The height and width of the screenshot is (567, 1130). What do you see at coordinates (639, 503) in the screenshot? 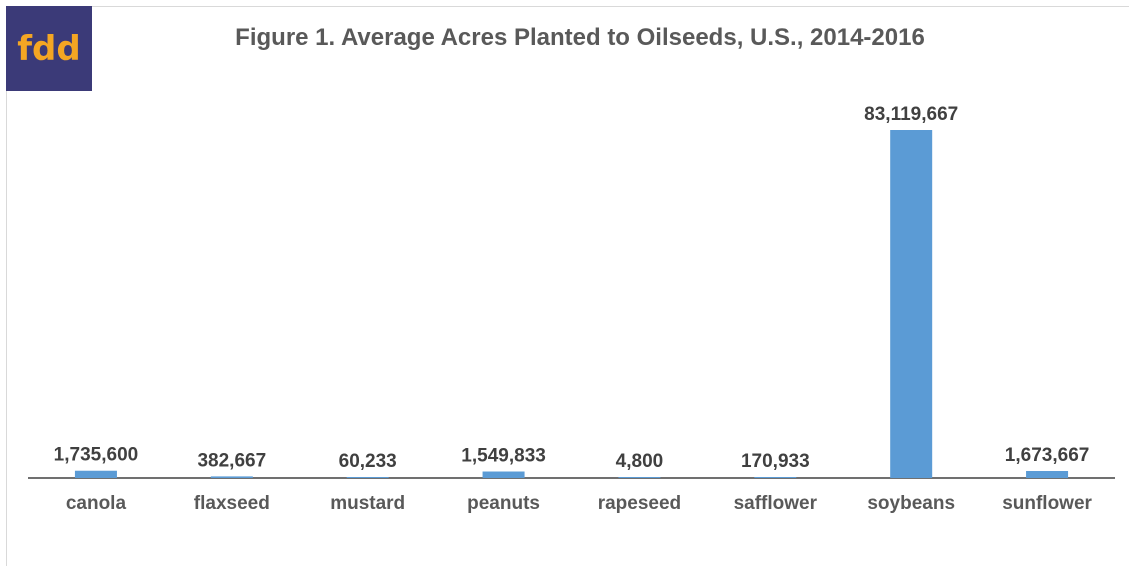
I see `category-label-rapeseed: rapeseed` at bounding box center [639, 503].